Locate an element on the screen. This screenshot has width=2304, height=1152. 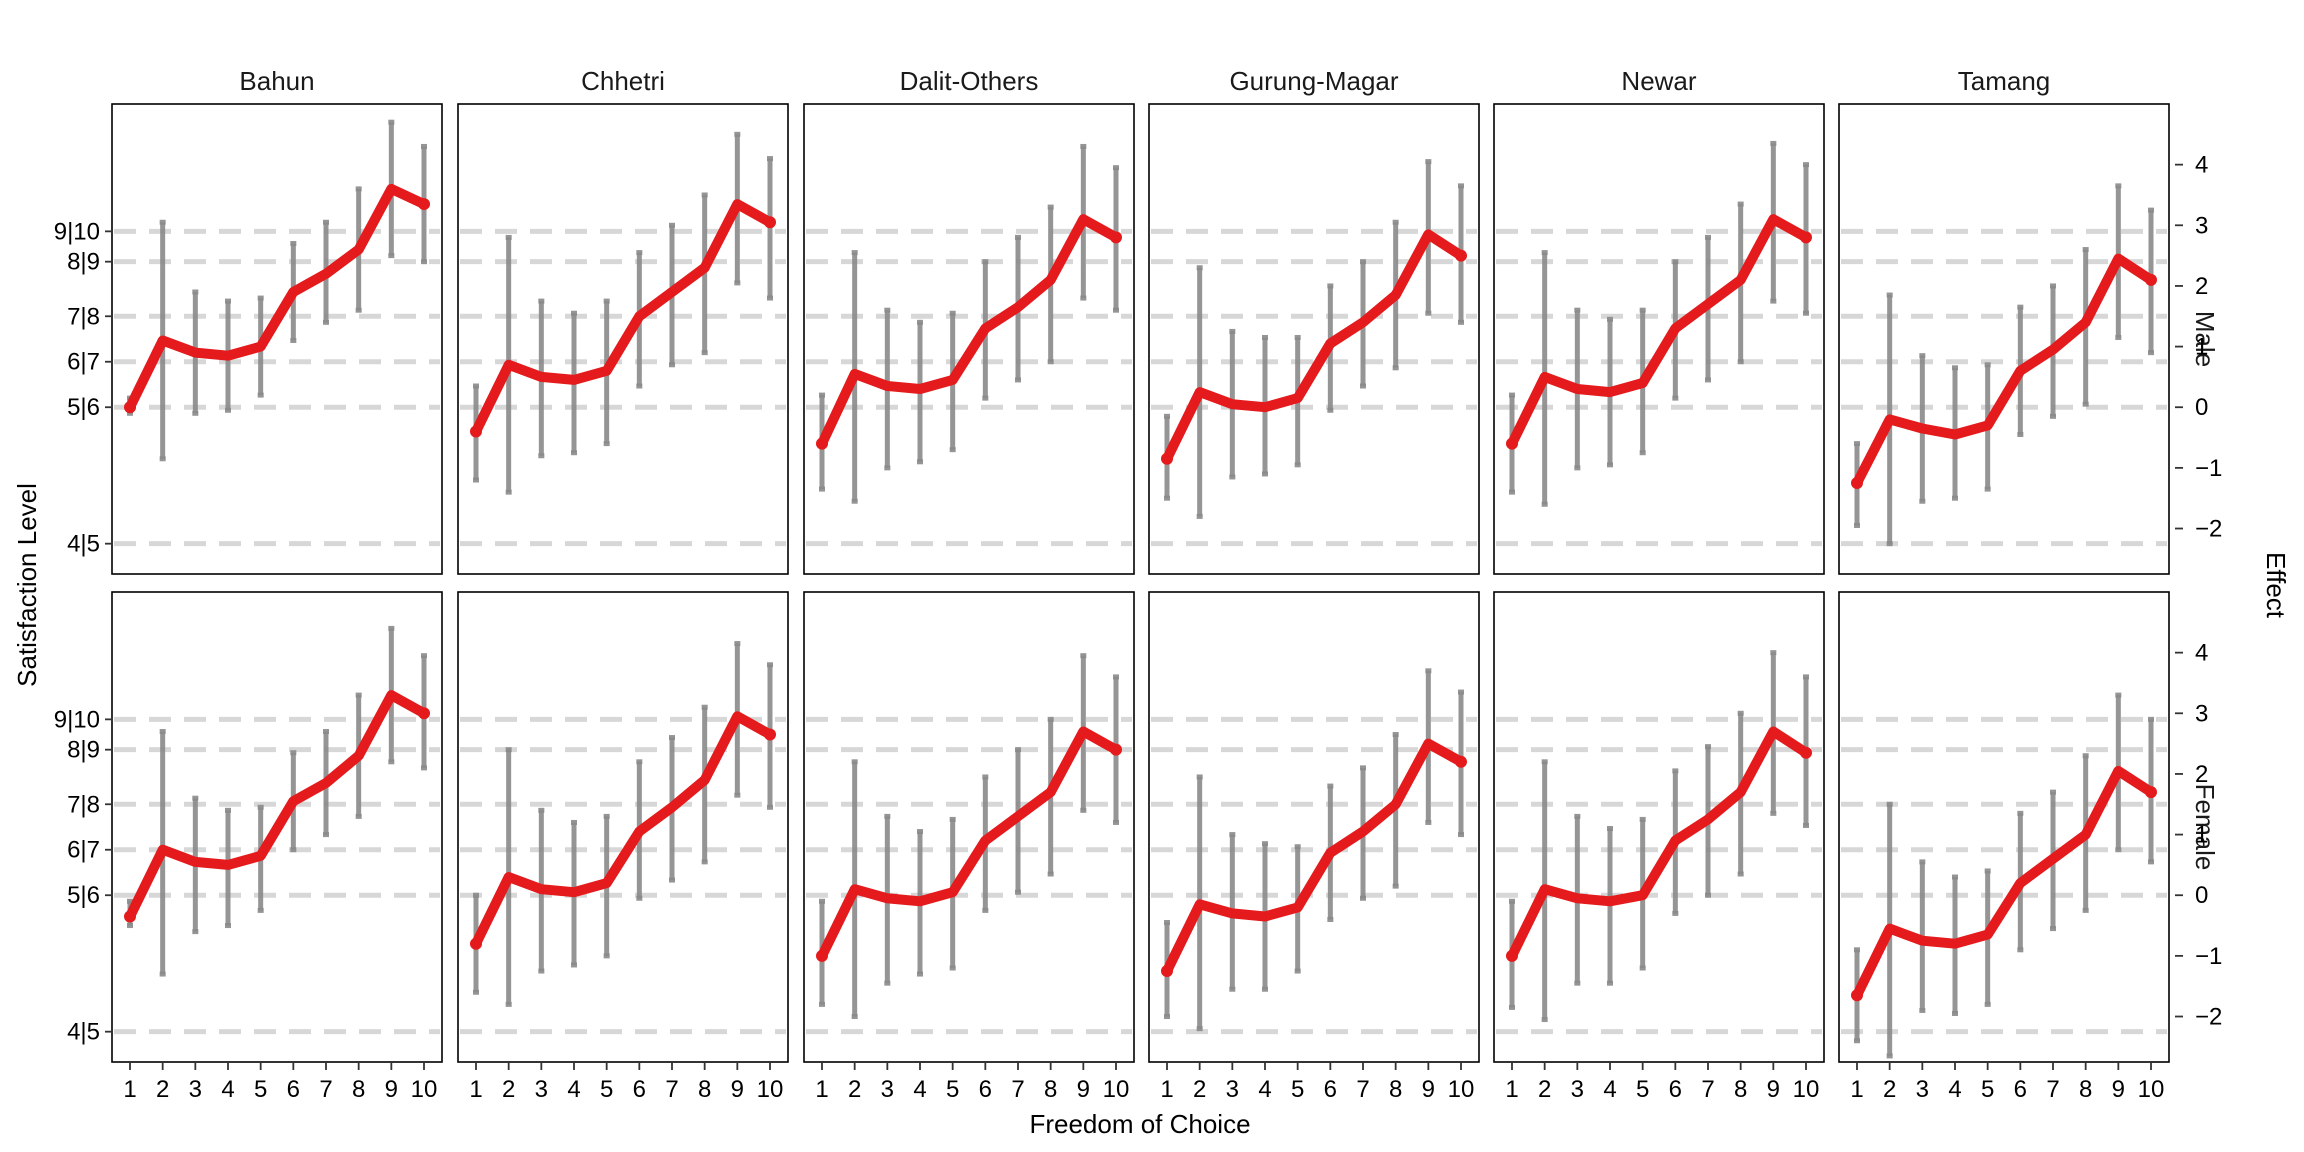
strip-label-female: Female is located at coordinates (2205, 827).